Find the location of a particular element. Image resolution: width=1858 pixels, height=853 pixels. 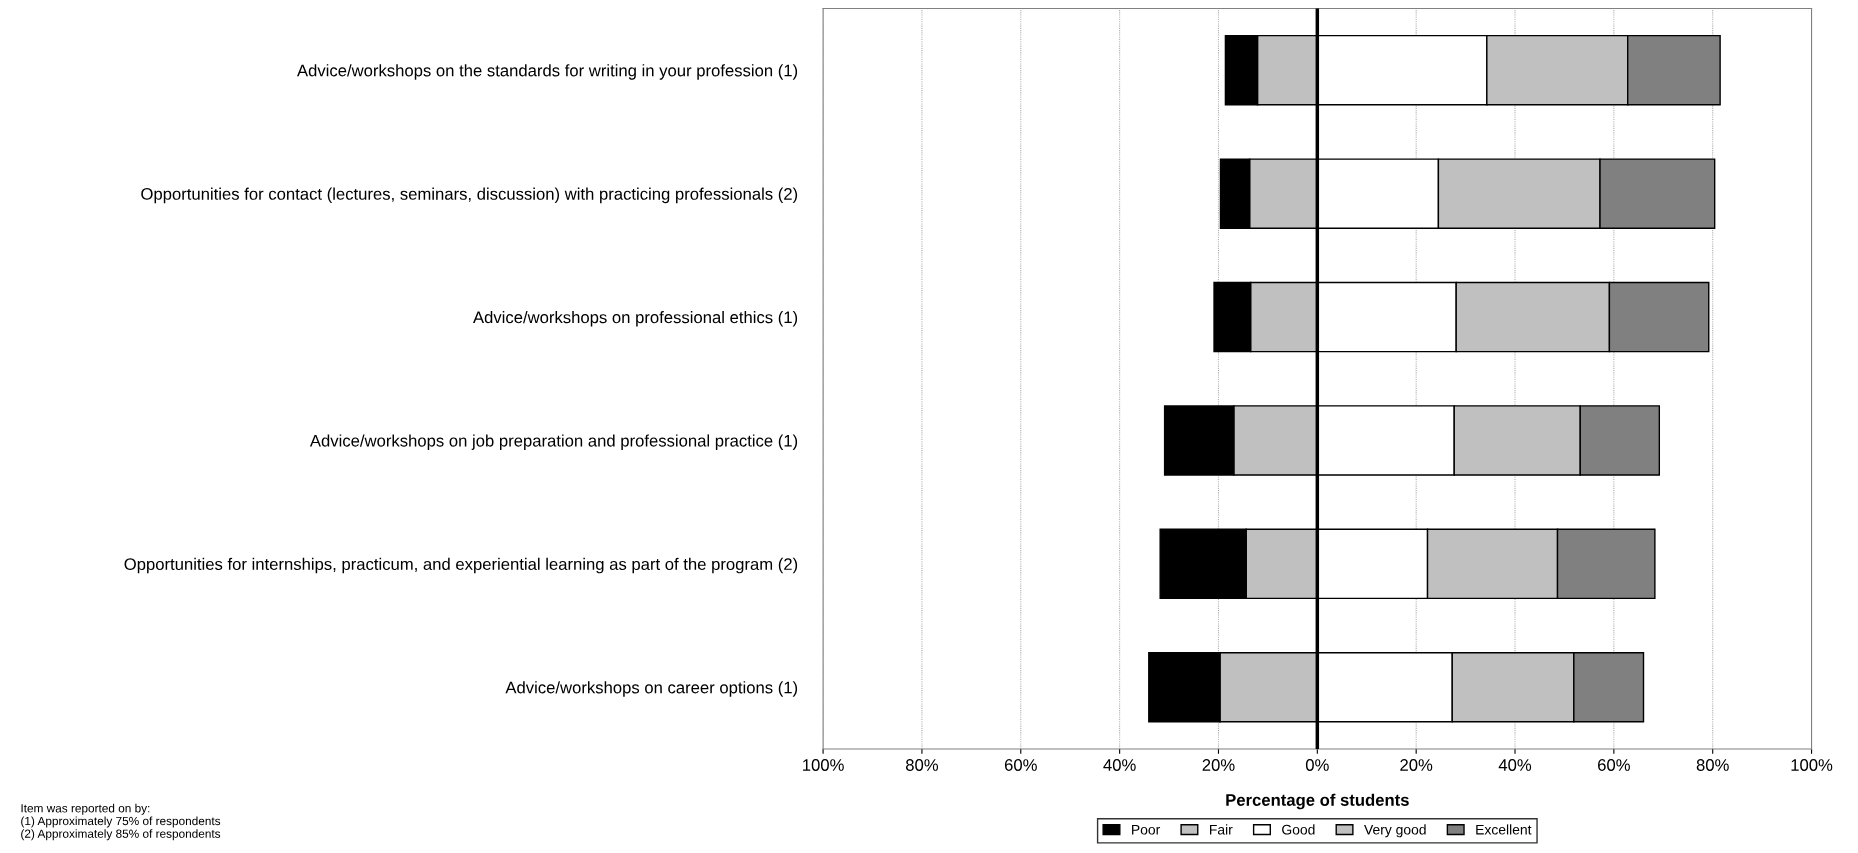

legend-label: Excellent is located at coordinates (1504, 829).